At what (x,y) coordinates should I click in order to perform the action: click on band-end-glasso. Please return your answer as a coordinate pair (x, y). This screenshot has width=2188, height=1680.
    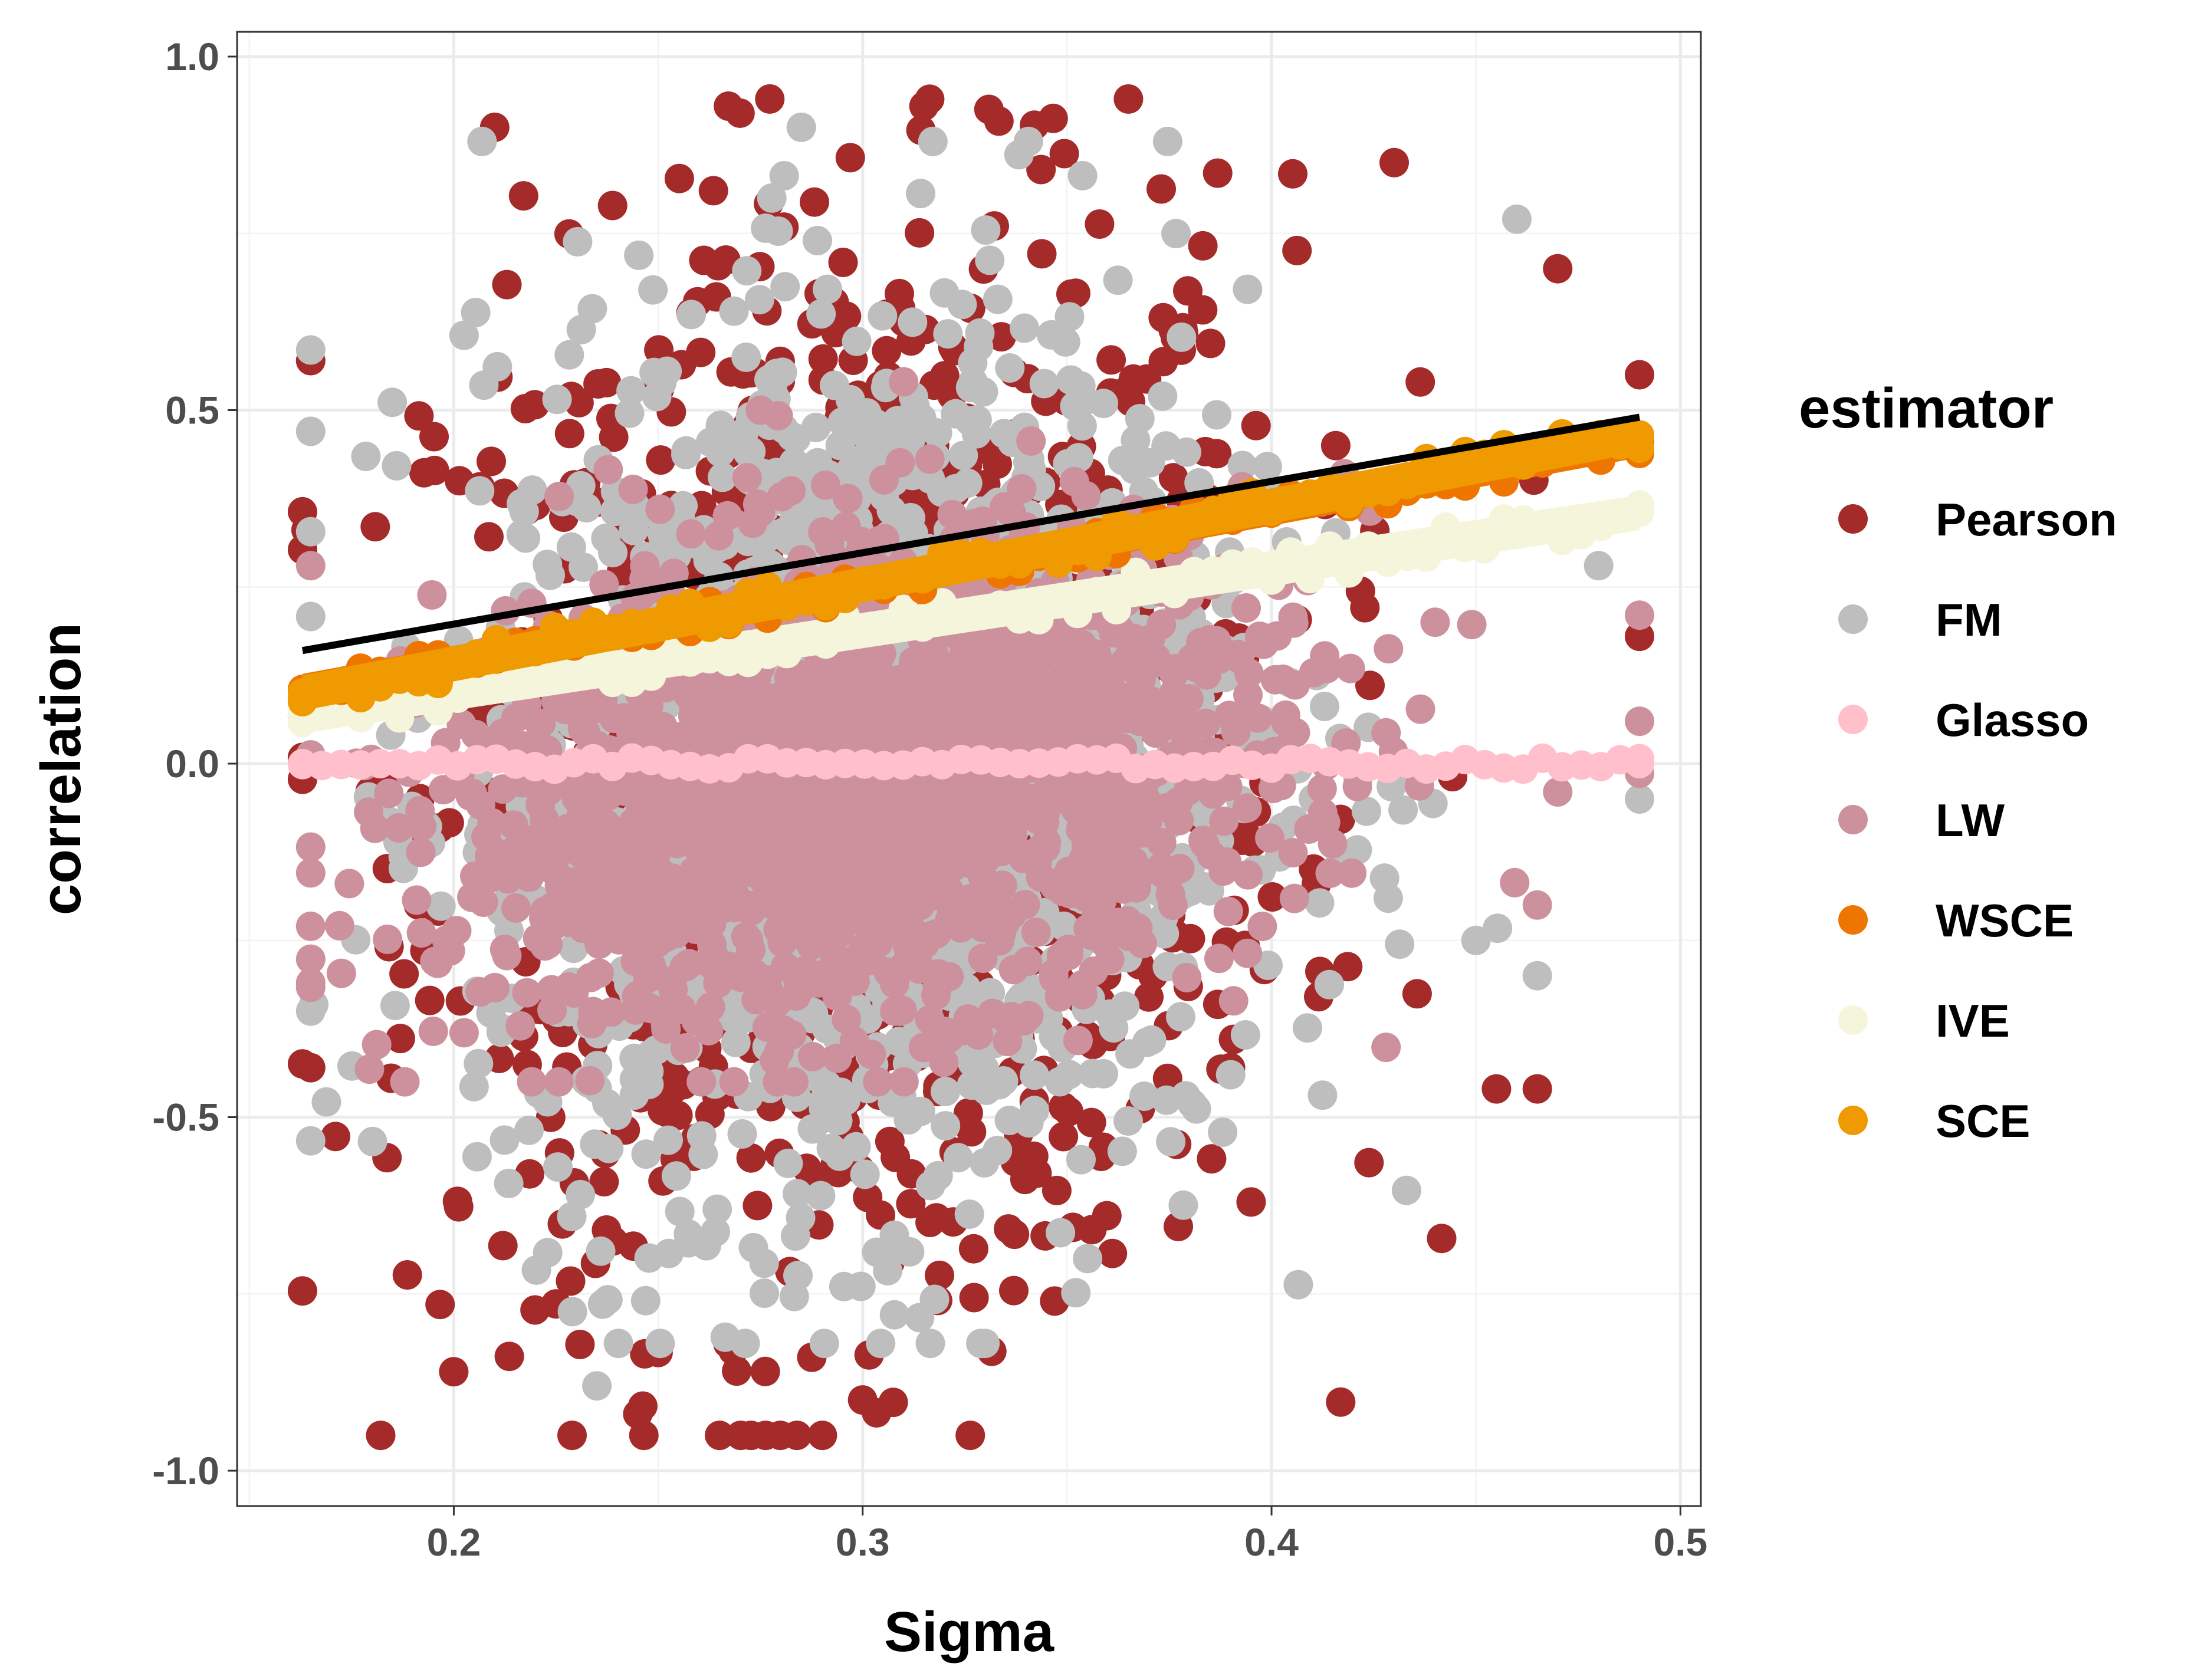
    Looking at the image, I should click on (1640, 764).